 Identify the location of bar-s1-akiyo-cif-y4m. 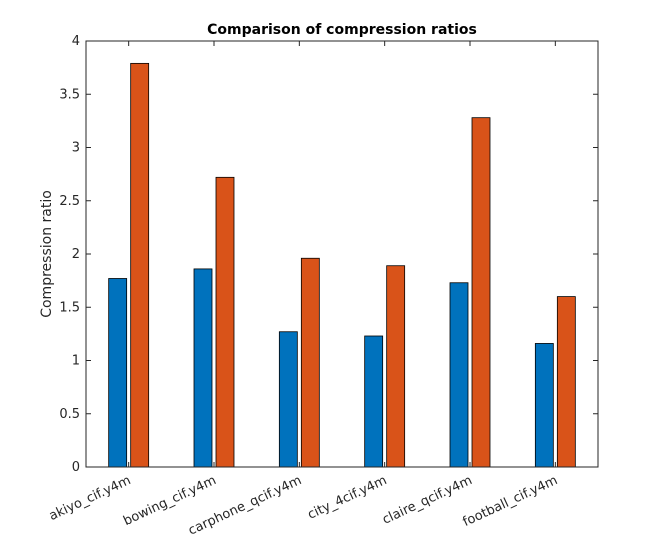
(118, 373).